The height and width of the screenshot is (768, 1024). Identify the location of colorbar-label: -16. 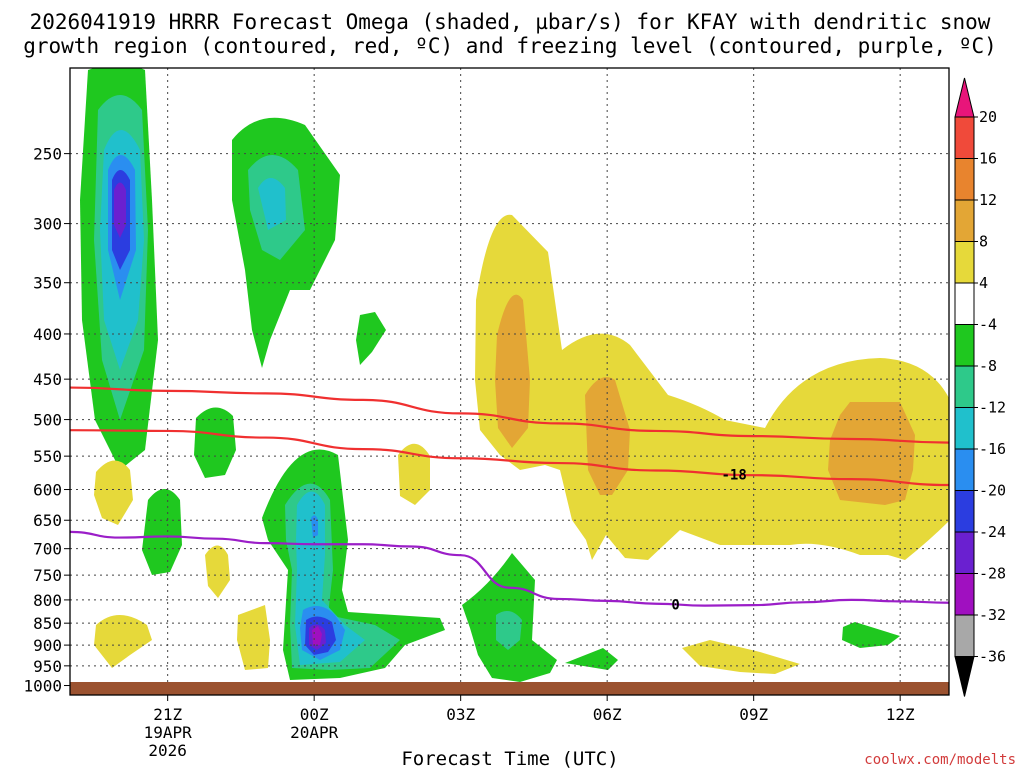
(992, 449).